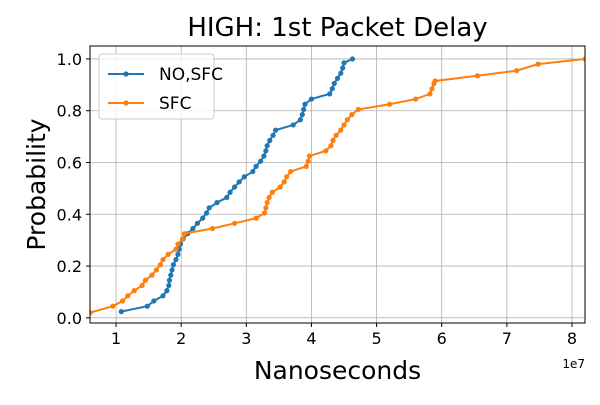  What do you see at coordinates (175, 104) in the screenshot?
I see `legend-label-sfc: SFC` at bounding box center [175, 104].